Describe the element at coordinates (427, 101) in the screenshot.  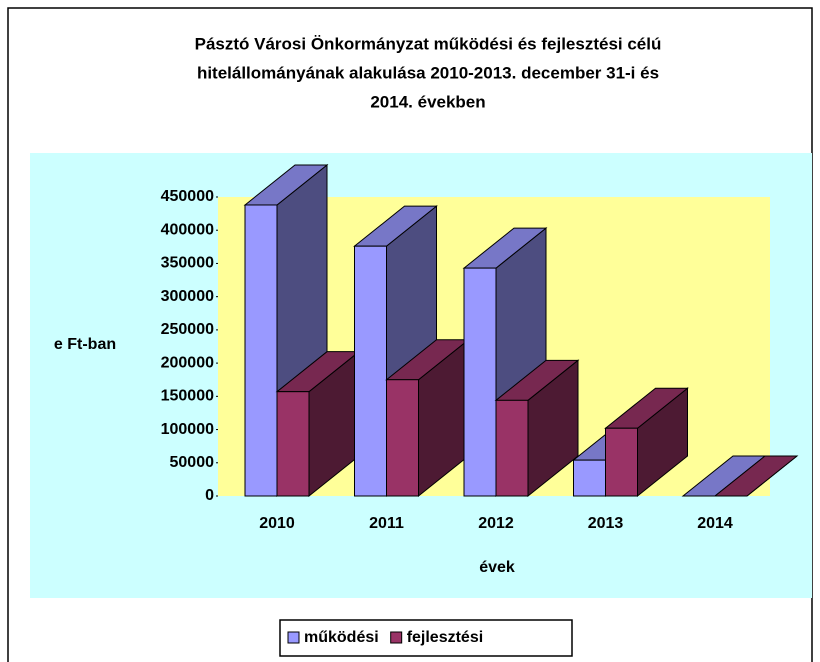
I see `chart-title: 2014. években` at that location.